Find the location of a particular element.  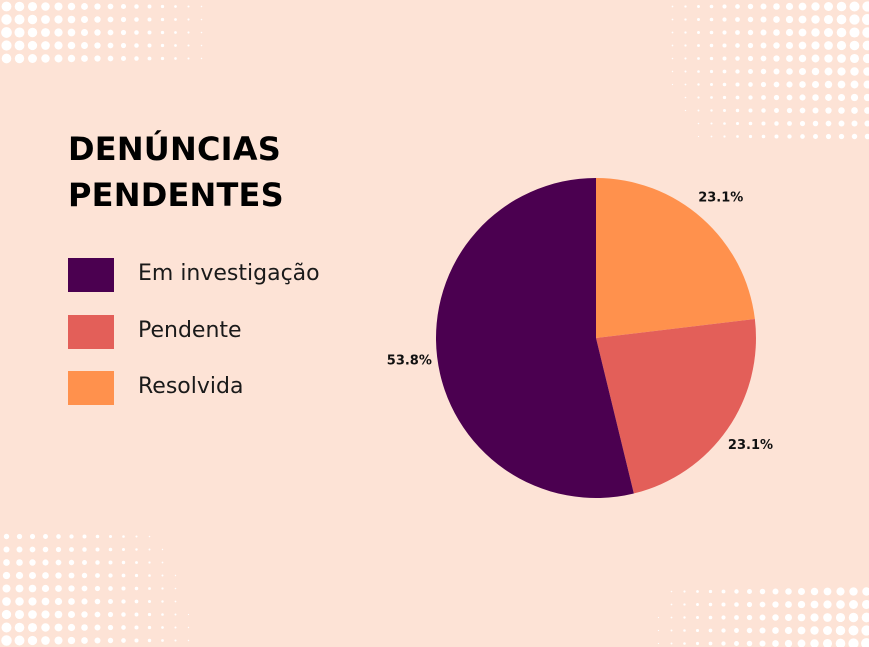

legend-item-em-investigacao: Em investigação is located at coordinates (218, 275).